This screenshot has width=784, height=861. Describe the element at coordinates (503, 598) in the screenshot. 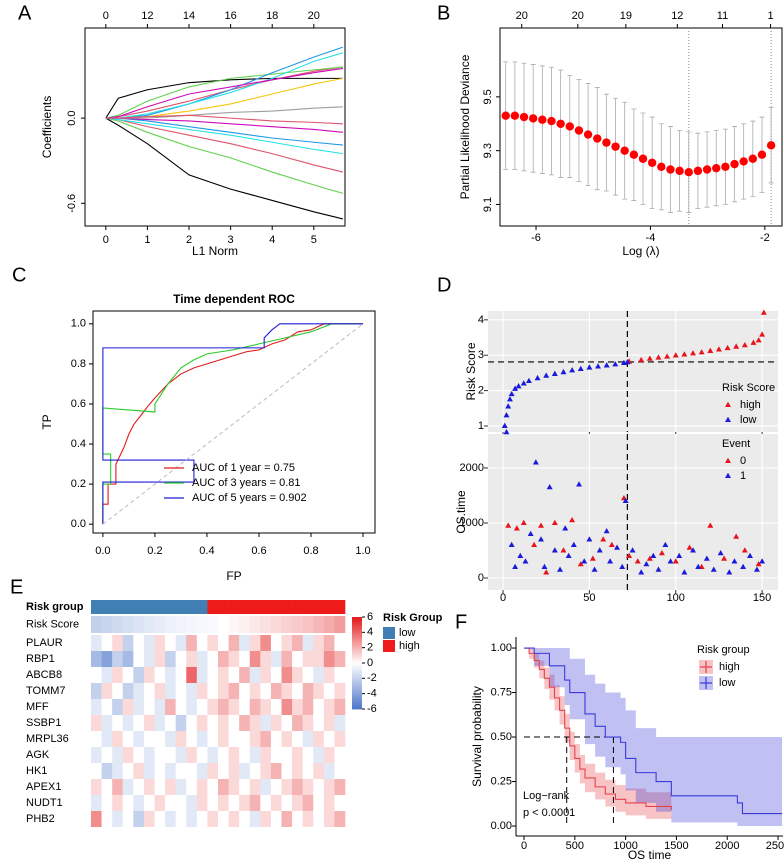

I see `x-tick-label: 0` at that location.